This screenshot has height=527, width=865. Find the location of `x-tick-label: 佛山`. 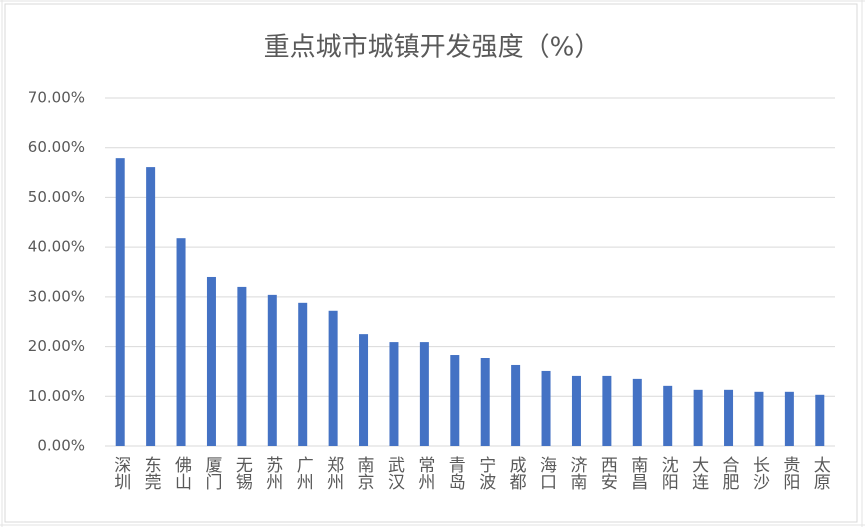

x-tick-label: 佛山 is located at coordinates (181, 473).